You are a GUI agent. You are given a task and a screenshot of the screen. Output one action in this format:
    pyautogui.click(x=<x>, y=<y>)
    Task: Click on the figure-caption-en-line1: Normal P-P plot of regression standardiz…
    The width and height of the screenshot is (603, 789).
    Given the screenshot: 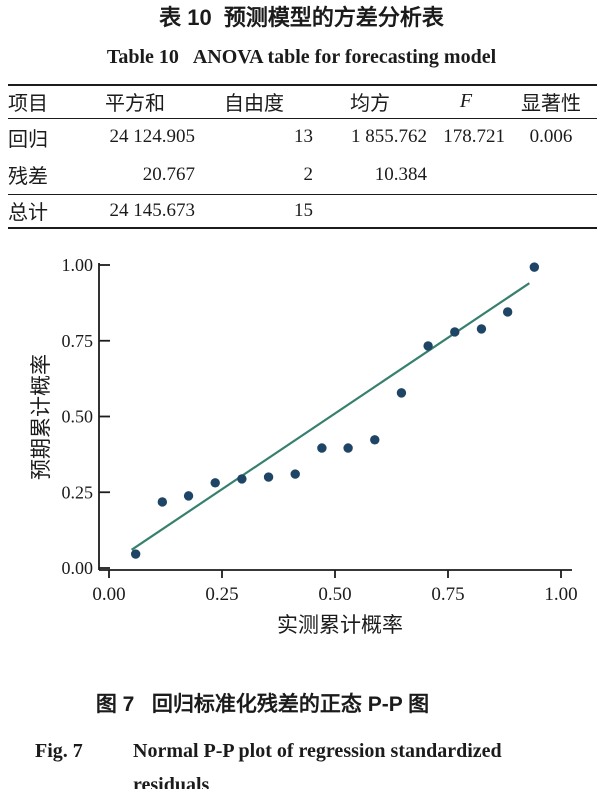 What is the action you would take?
    pyautogui.click(x=317, y=751)
    